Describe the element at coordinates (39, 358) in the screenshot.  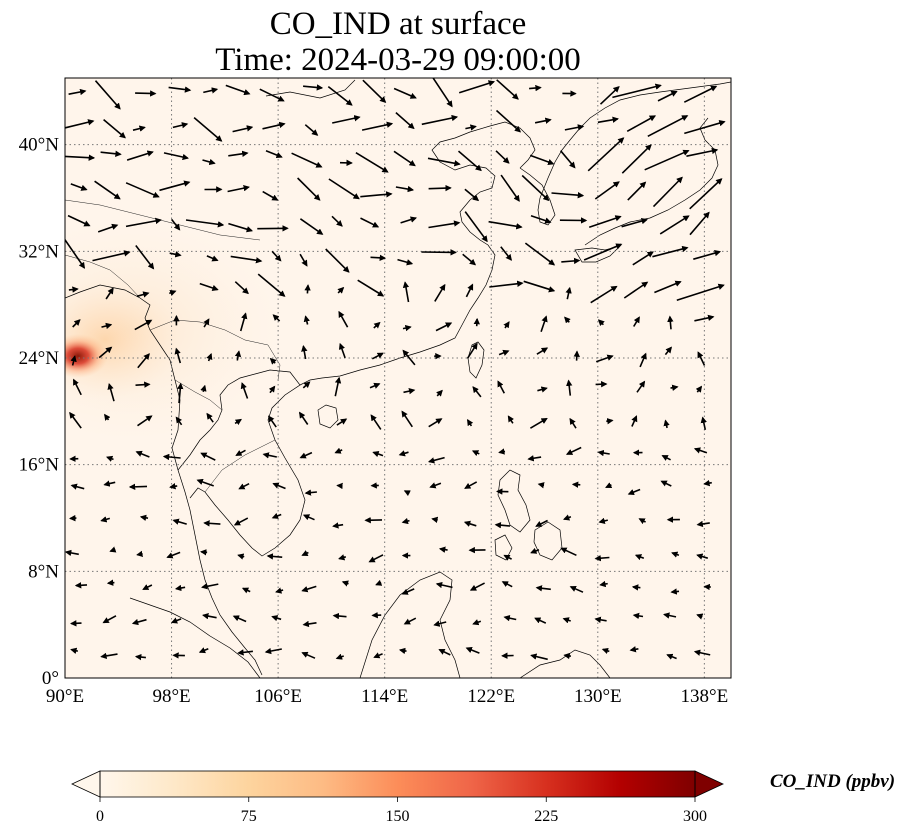
I see `latitude-tick-label: 24°N` at that location.